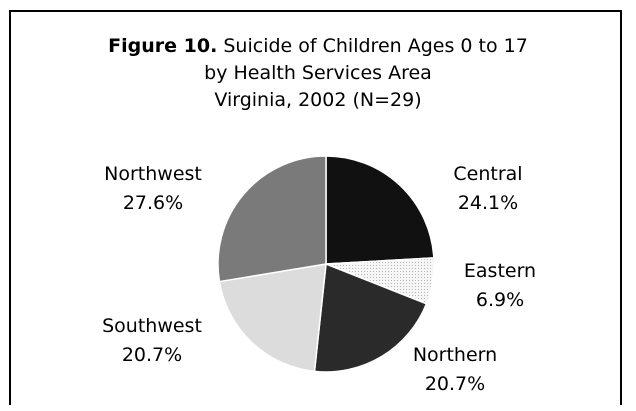  I want to click on slice-label-central: Central, so click(487, 174).